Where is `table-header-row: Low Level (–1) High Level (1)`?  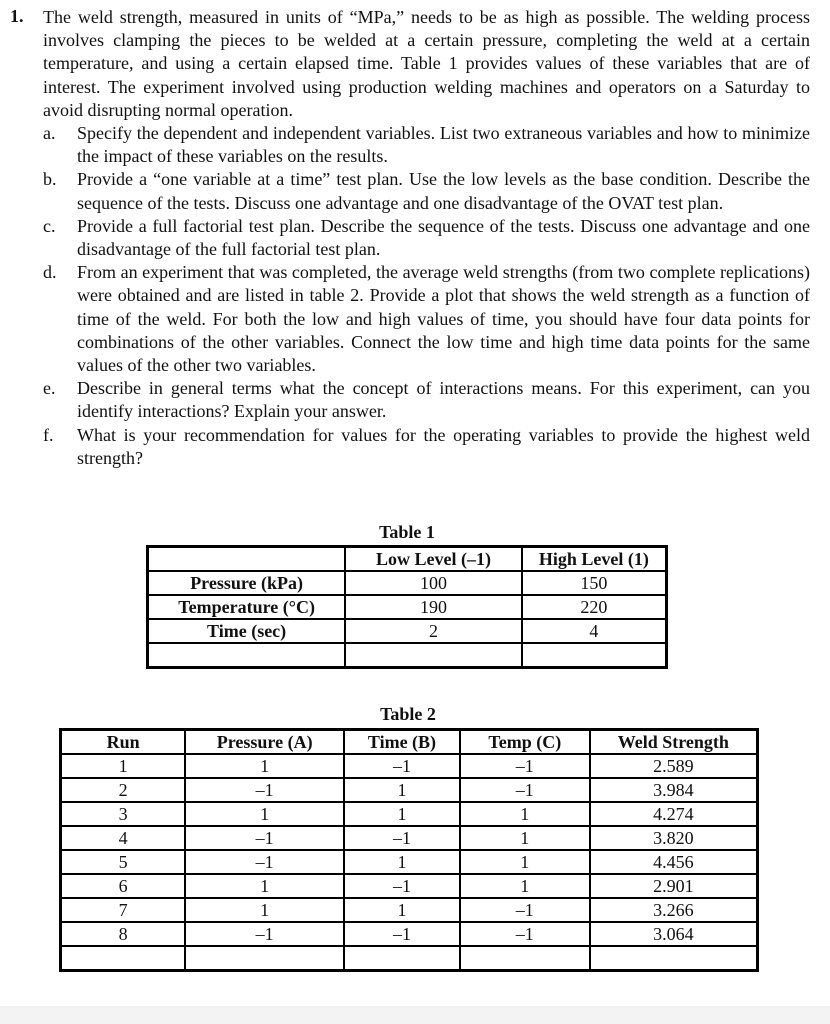
table-header-row: Low Level (–1) High Level (1) is located at coordinates (407, 558).